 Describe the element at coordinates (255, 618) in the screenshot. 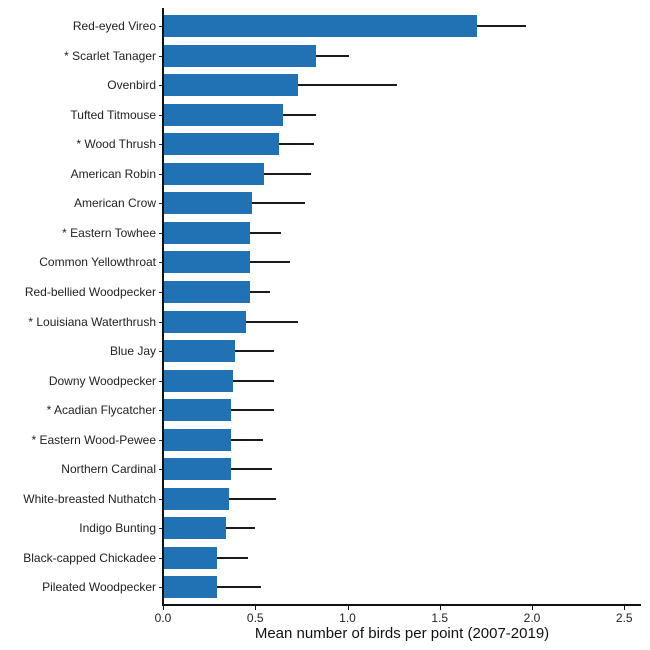

I see `x-tick-label: 0.5` at that location.